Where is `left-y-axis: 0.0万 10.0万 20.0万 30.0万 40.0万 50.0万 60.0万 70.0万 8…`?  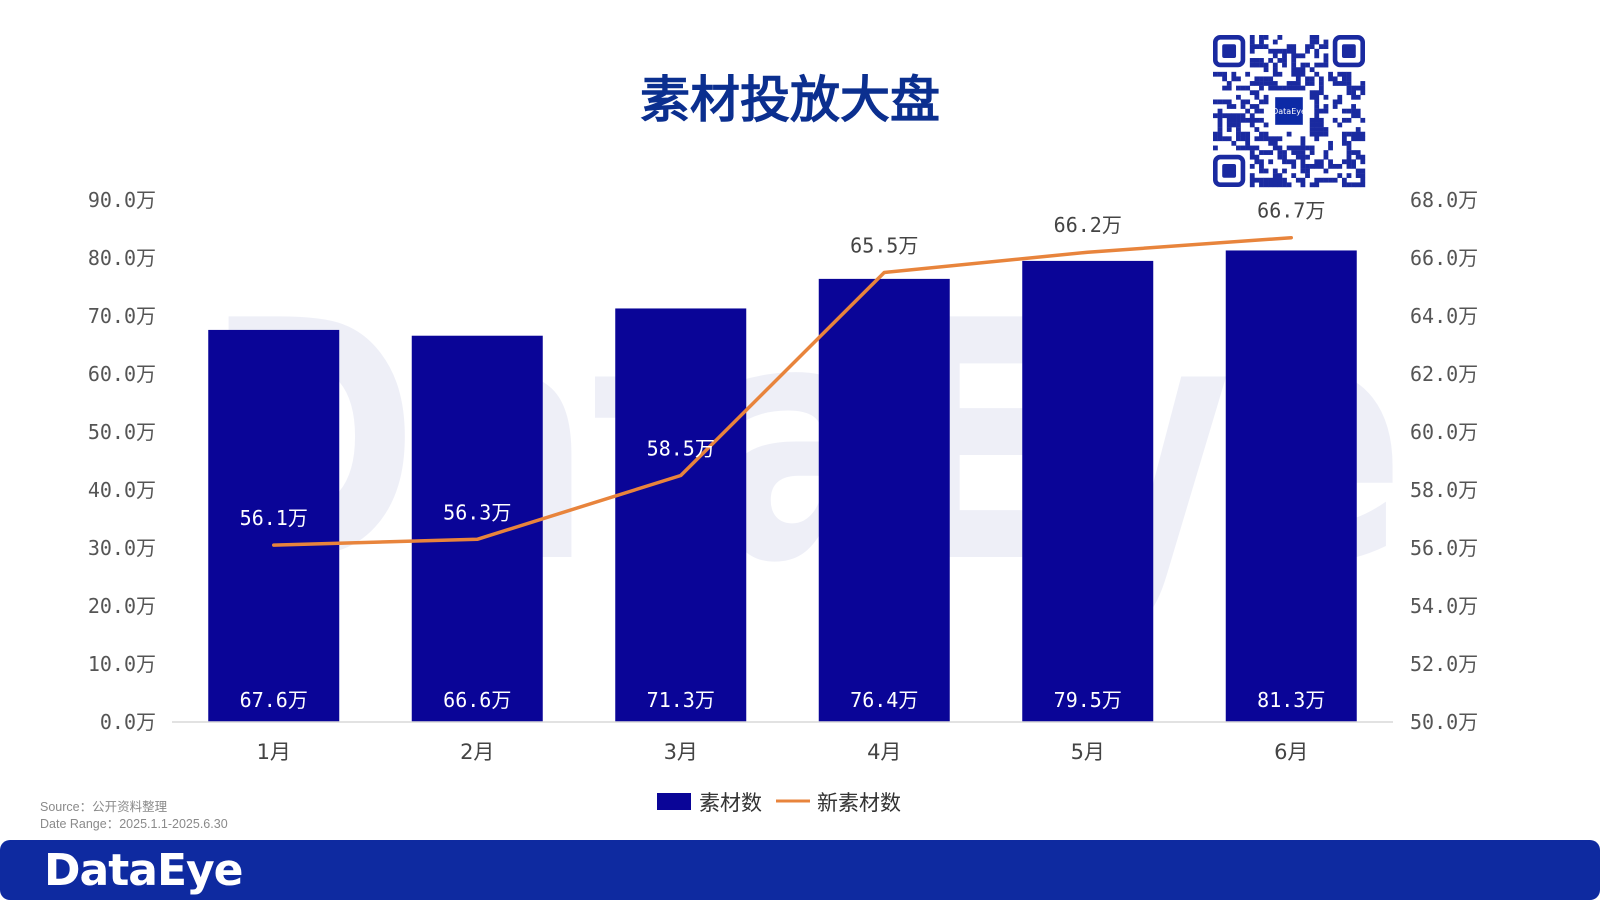 left-y-axis: 0.0万 10.0万 20.0万 30.0万 40.0万 50.0万 60.0万 70.0万 8… is located at coordinates (122, 461).